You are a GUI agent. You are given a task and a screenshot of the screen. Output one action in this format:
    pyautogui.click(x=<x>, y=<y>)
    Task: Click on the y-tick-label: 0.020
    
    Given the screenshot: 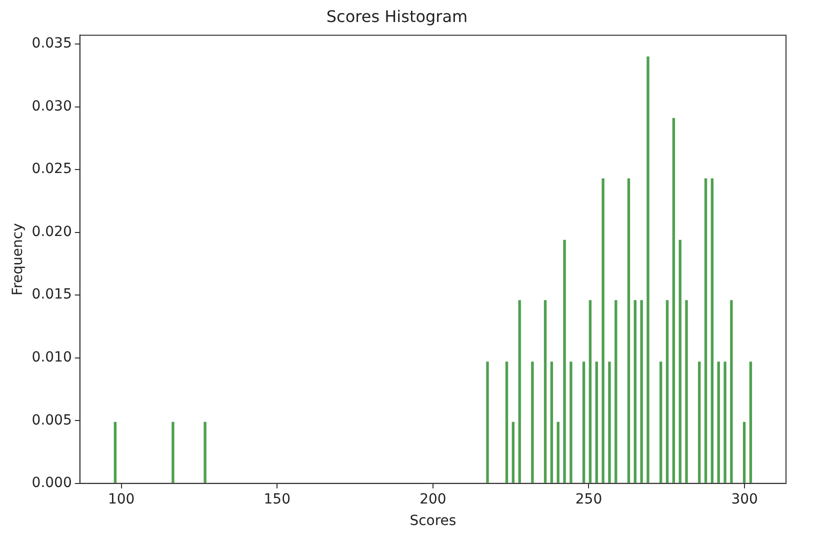 What is the action you would take?
    pyautogui.click(x=52, y=232)
    